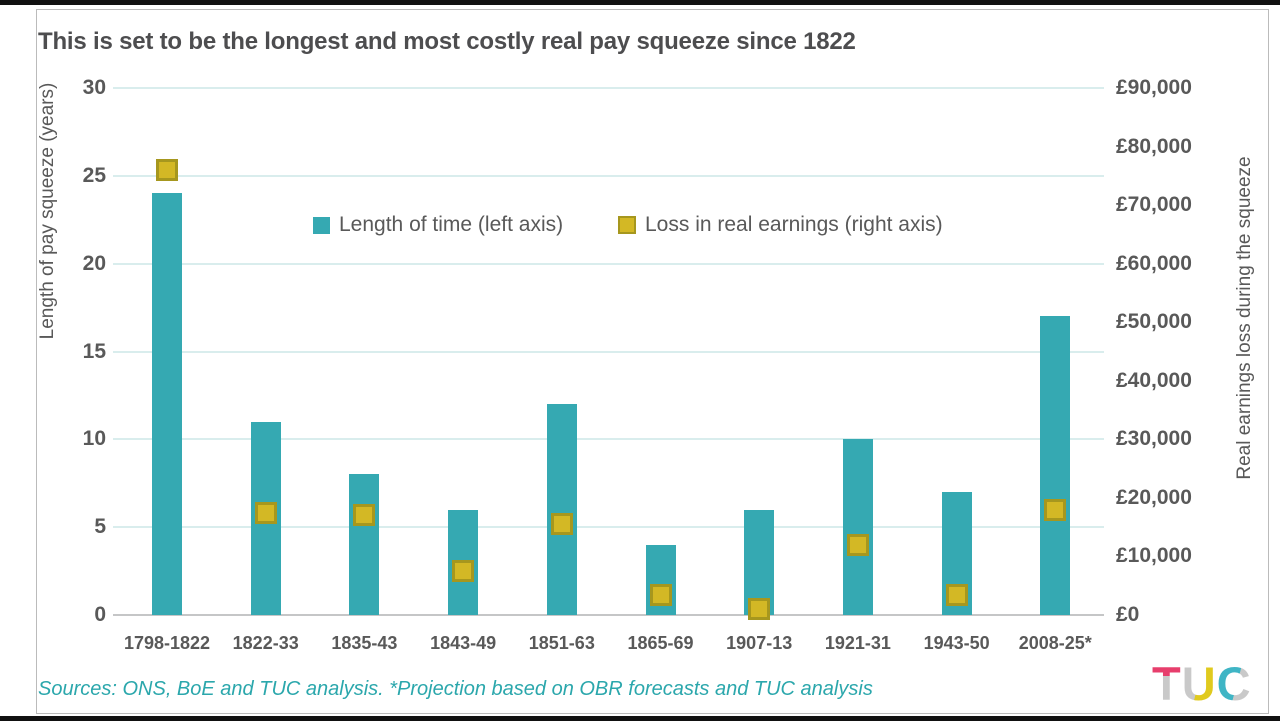 The image size is (1280, 721). Describe the element at coordinates (1154, 87) in the screenshot. I see `right-axis-tick: £90,000` at that location.